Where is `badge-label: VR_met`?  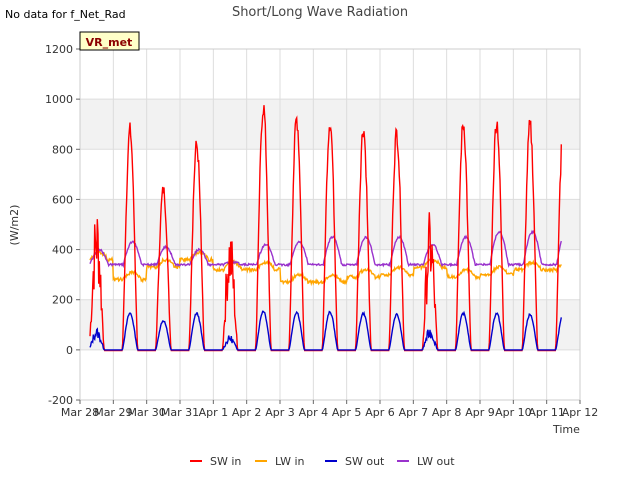 badge-label: VR_met is located at coordinates (109, 42).